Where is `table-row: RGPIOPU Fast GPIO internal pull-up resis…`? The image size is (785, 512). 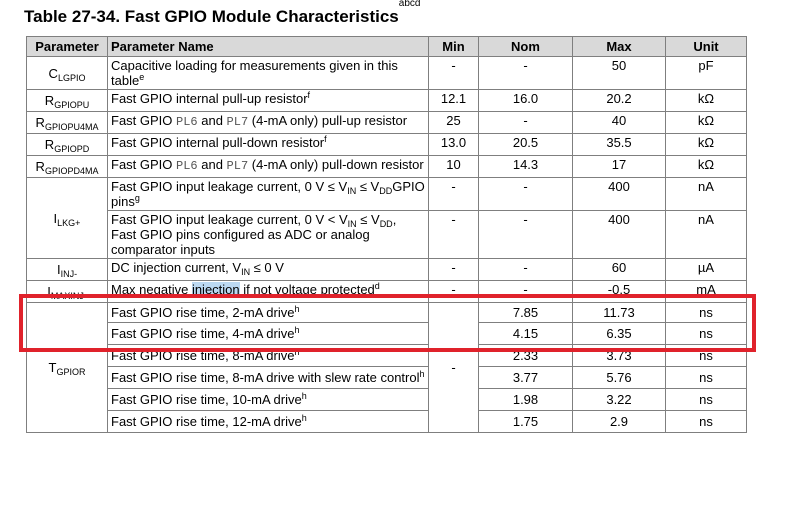 table-row: RGPIOPU Fast GPIO internal pull-up resis… is located at coordinates (386, 100).